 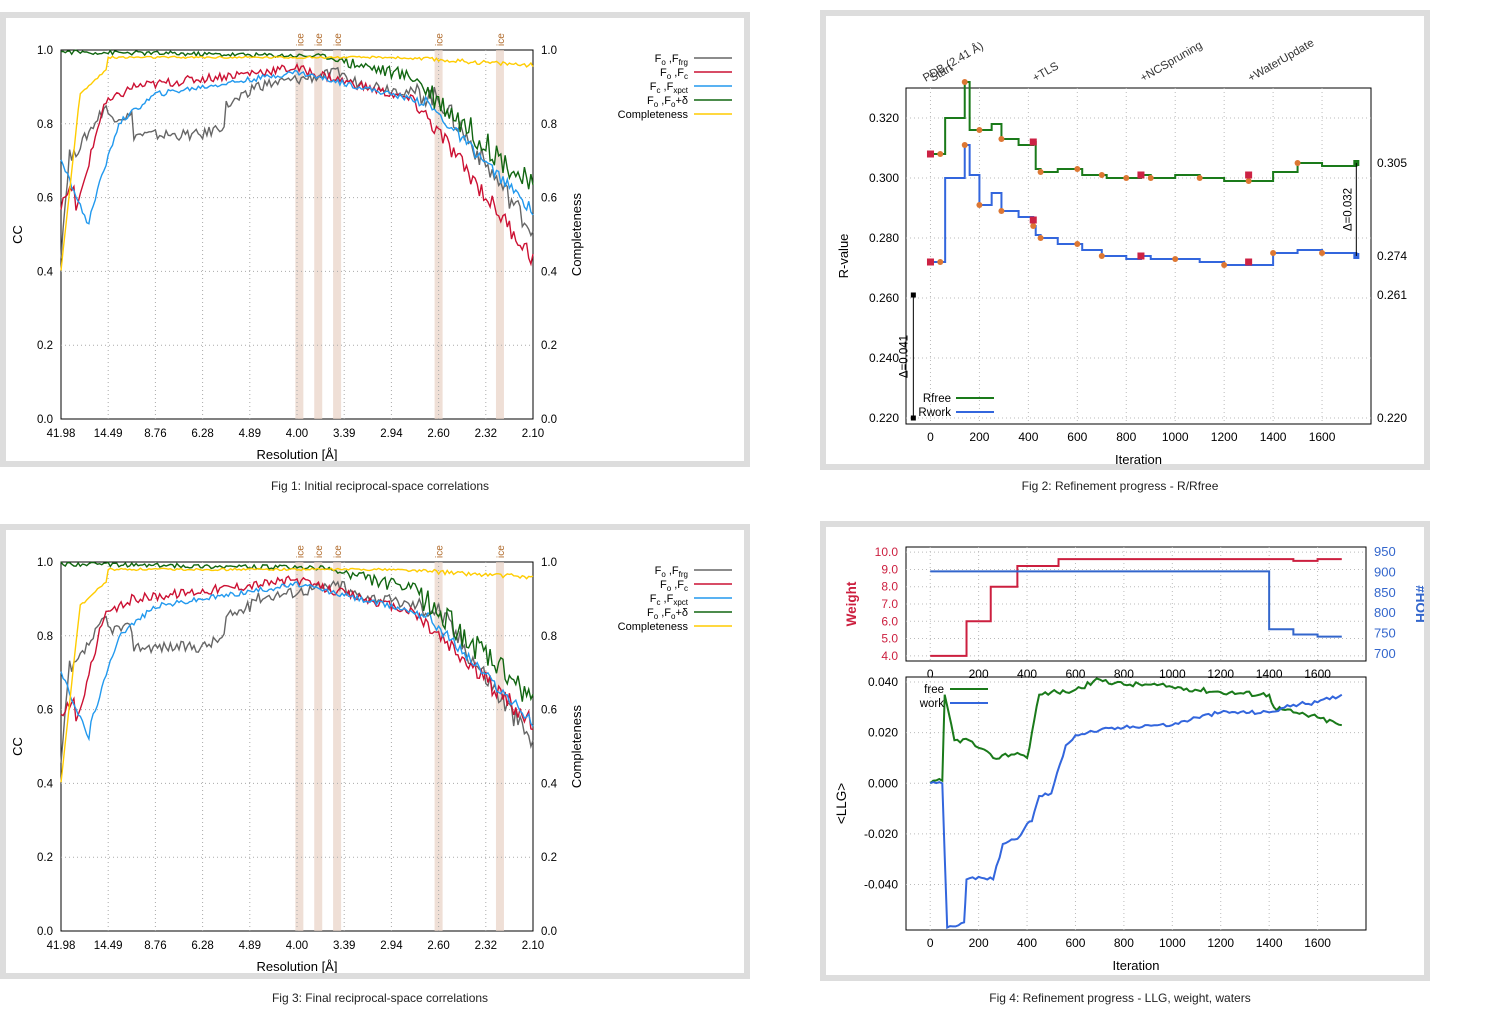 What do you see at coordinates (913, 295) in the screenshot?
I see `delta-left-top` at bounding box center [913, 295].